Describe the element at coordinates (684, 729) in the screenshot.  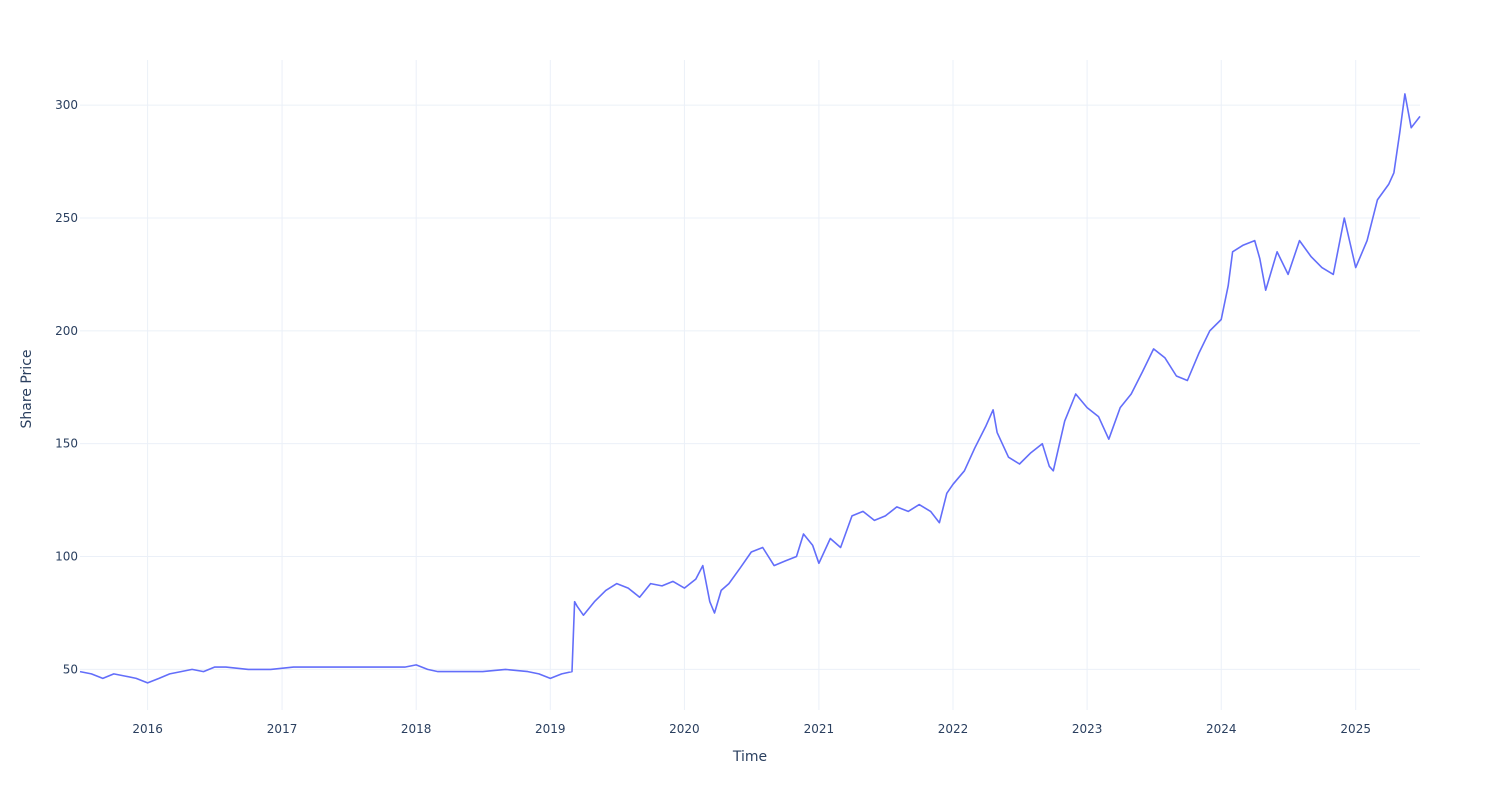
I see `x-tick-label: 2020` at that location.